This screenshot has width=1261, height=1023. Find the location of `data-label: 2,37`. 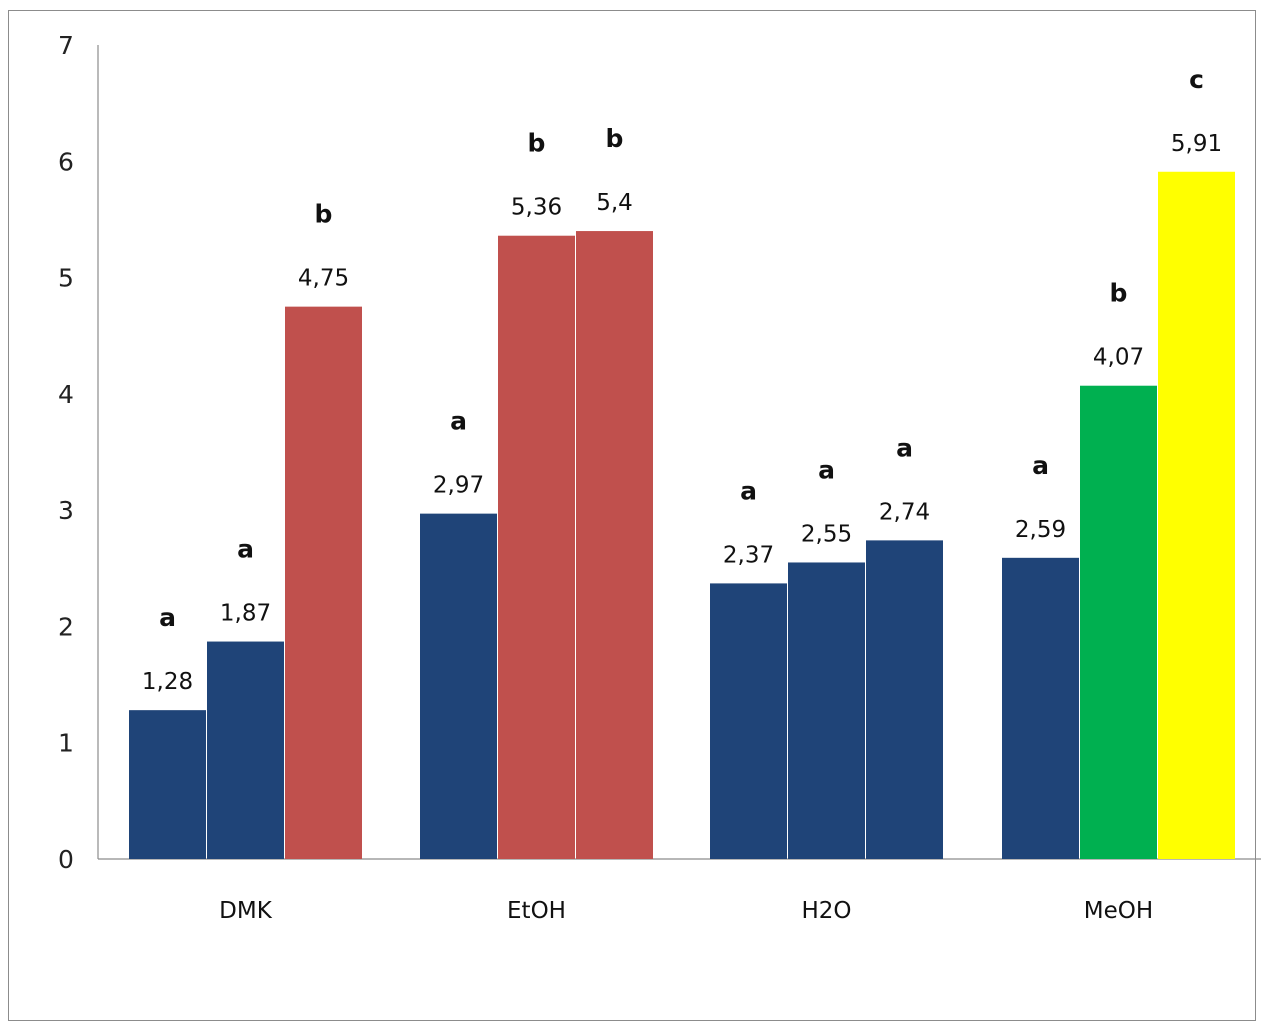

data-label: 2,37 is located at coordinates (748, 555).